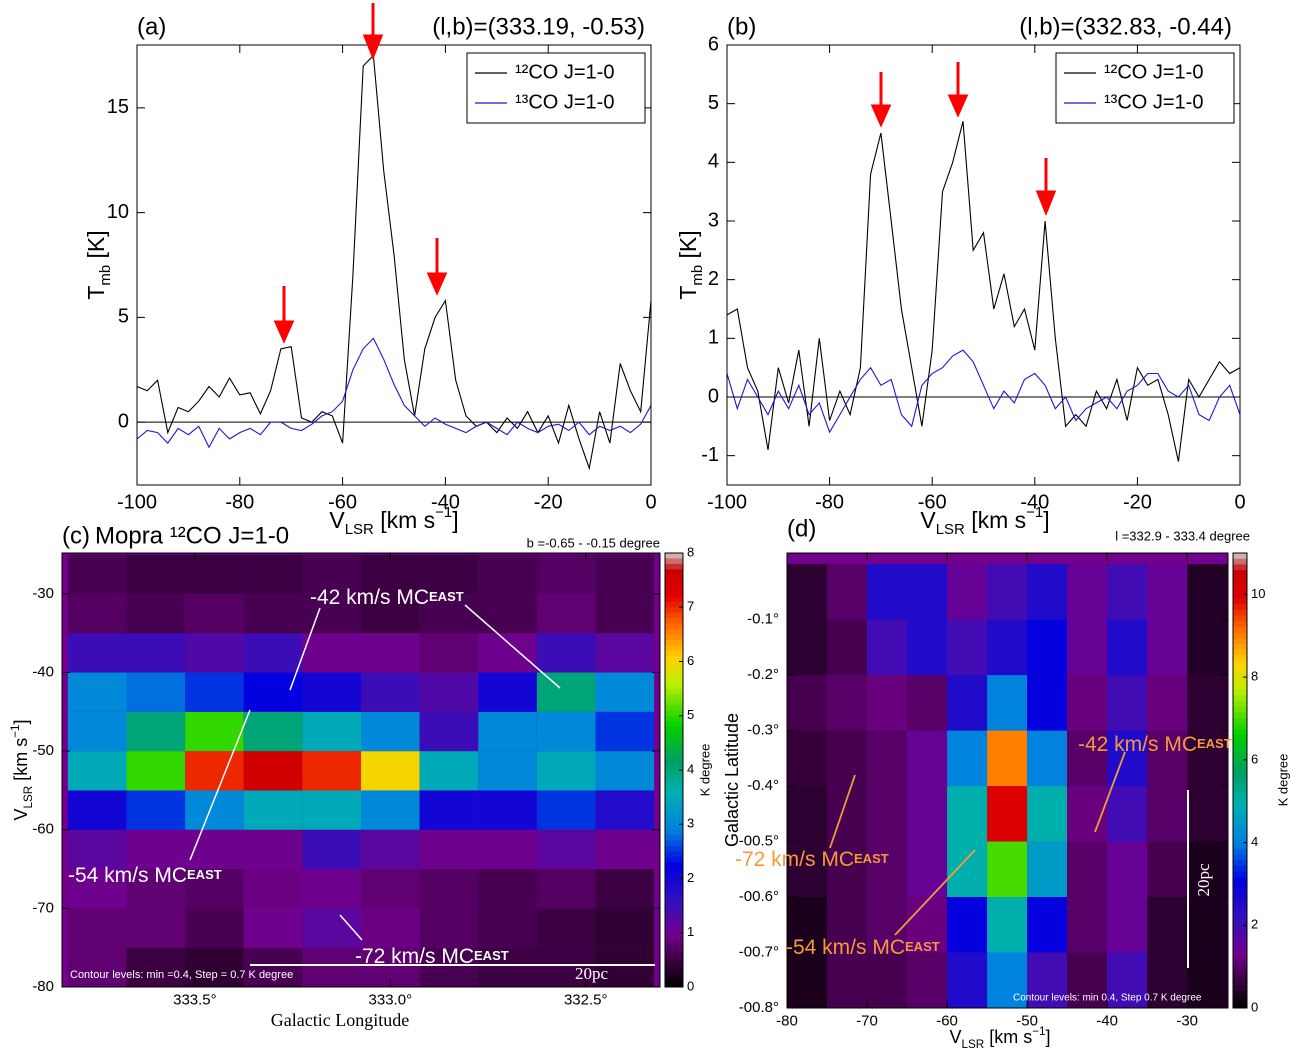  Describe the element at coordinates (1187, 1020) in the screenshot. I see `x-tick-label: -30` at that location.